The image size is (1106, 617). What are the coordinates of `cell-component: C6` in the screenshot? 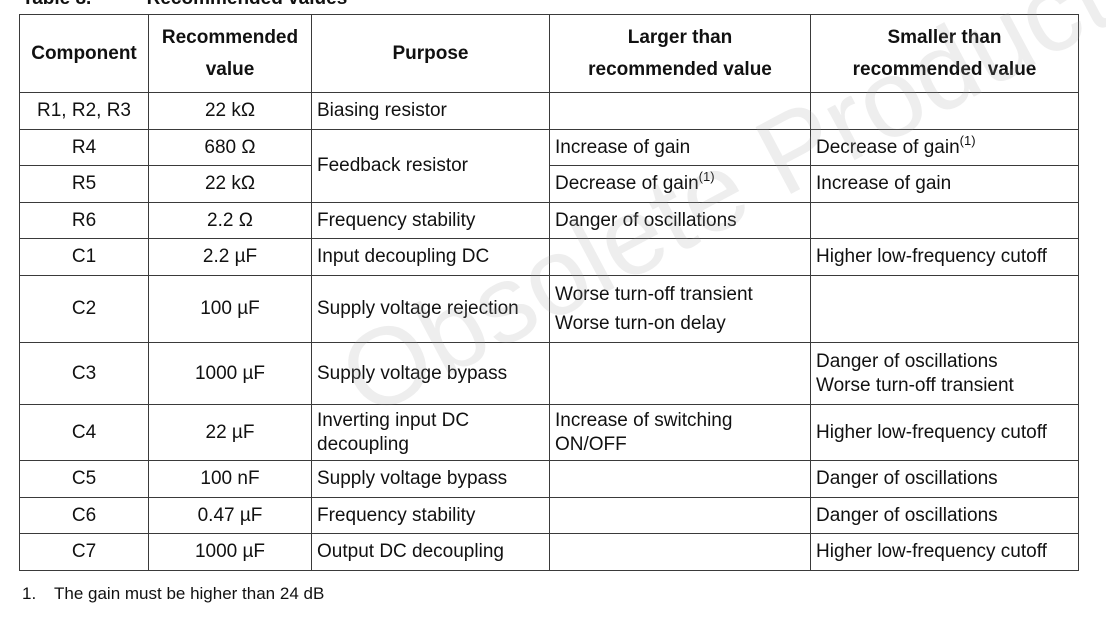 It's located at (84, 515).